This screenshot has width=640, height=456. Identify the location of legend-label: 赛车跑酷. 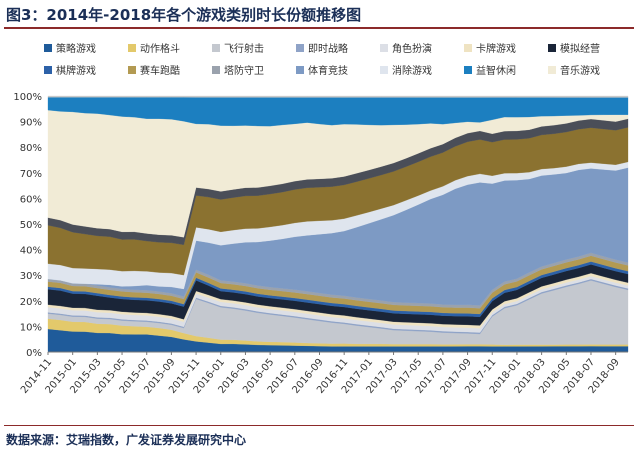
(160, 70).